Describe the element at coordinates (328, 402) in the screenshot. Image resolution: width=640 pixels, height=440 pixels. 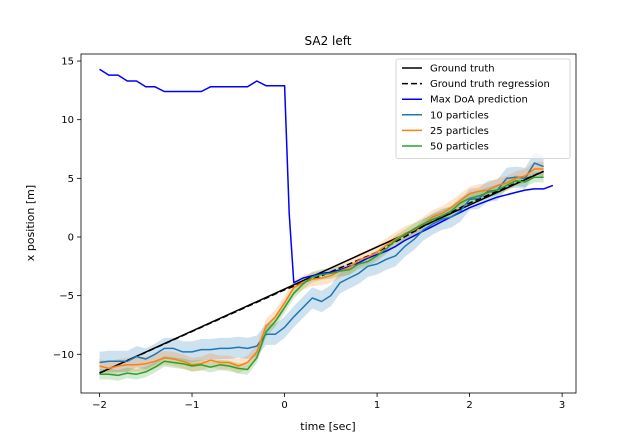
I see `x-axis-ticks: −2 −1 0 1 2 3` at that location.